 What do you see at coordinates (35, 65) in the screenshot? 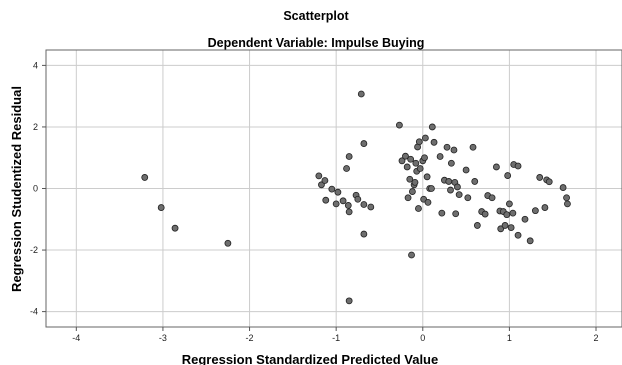
I see `y-tick-label: 4` at bounding box center [35, 65].